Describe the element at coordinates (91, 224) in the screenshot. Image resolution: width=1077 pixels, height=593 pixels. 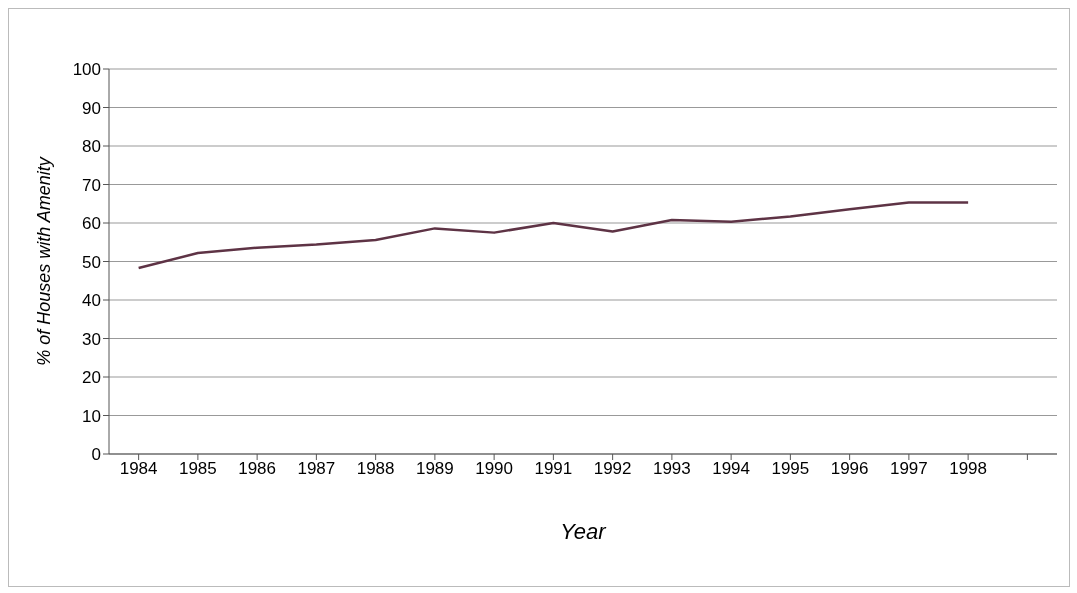
I see `y-tick-label: 60` at that location.